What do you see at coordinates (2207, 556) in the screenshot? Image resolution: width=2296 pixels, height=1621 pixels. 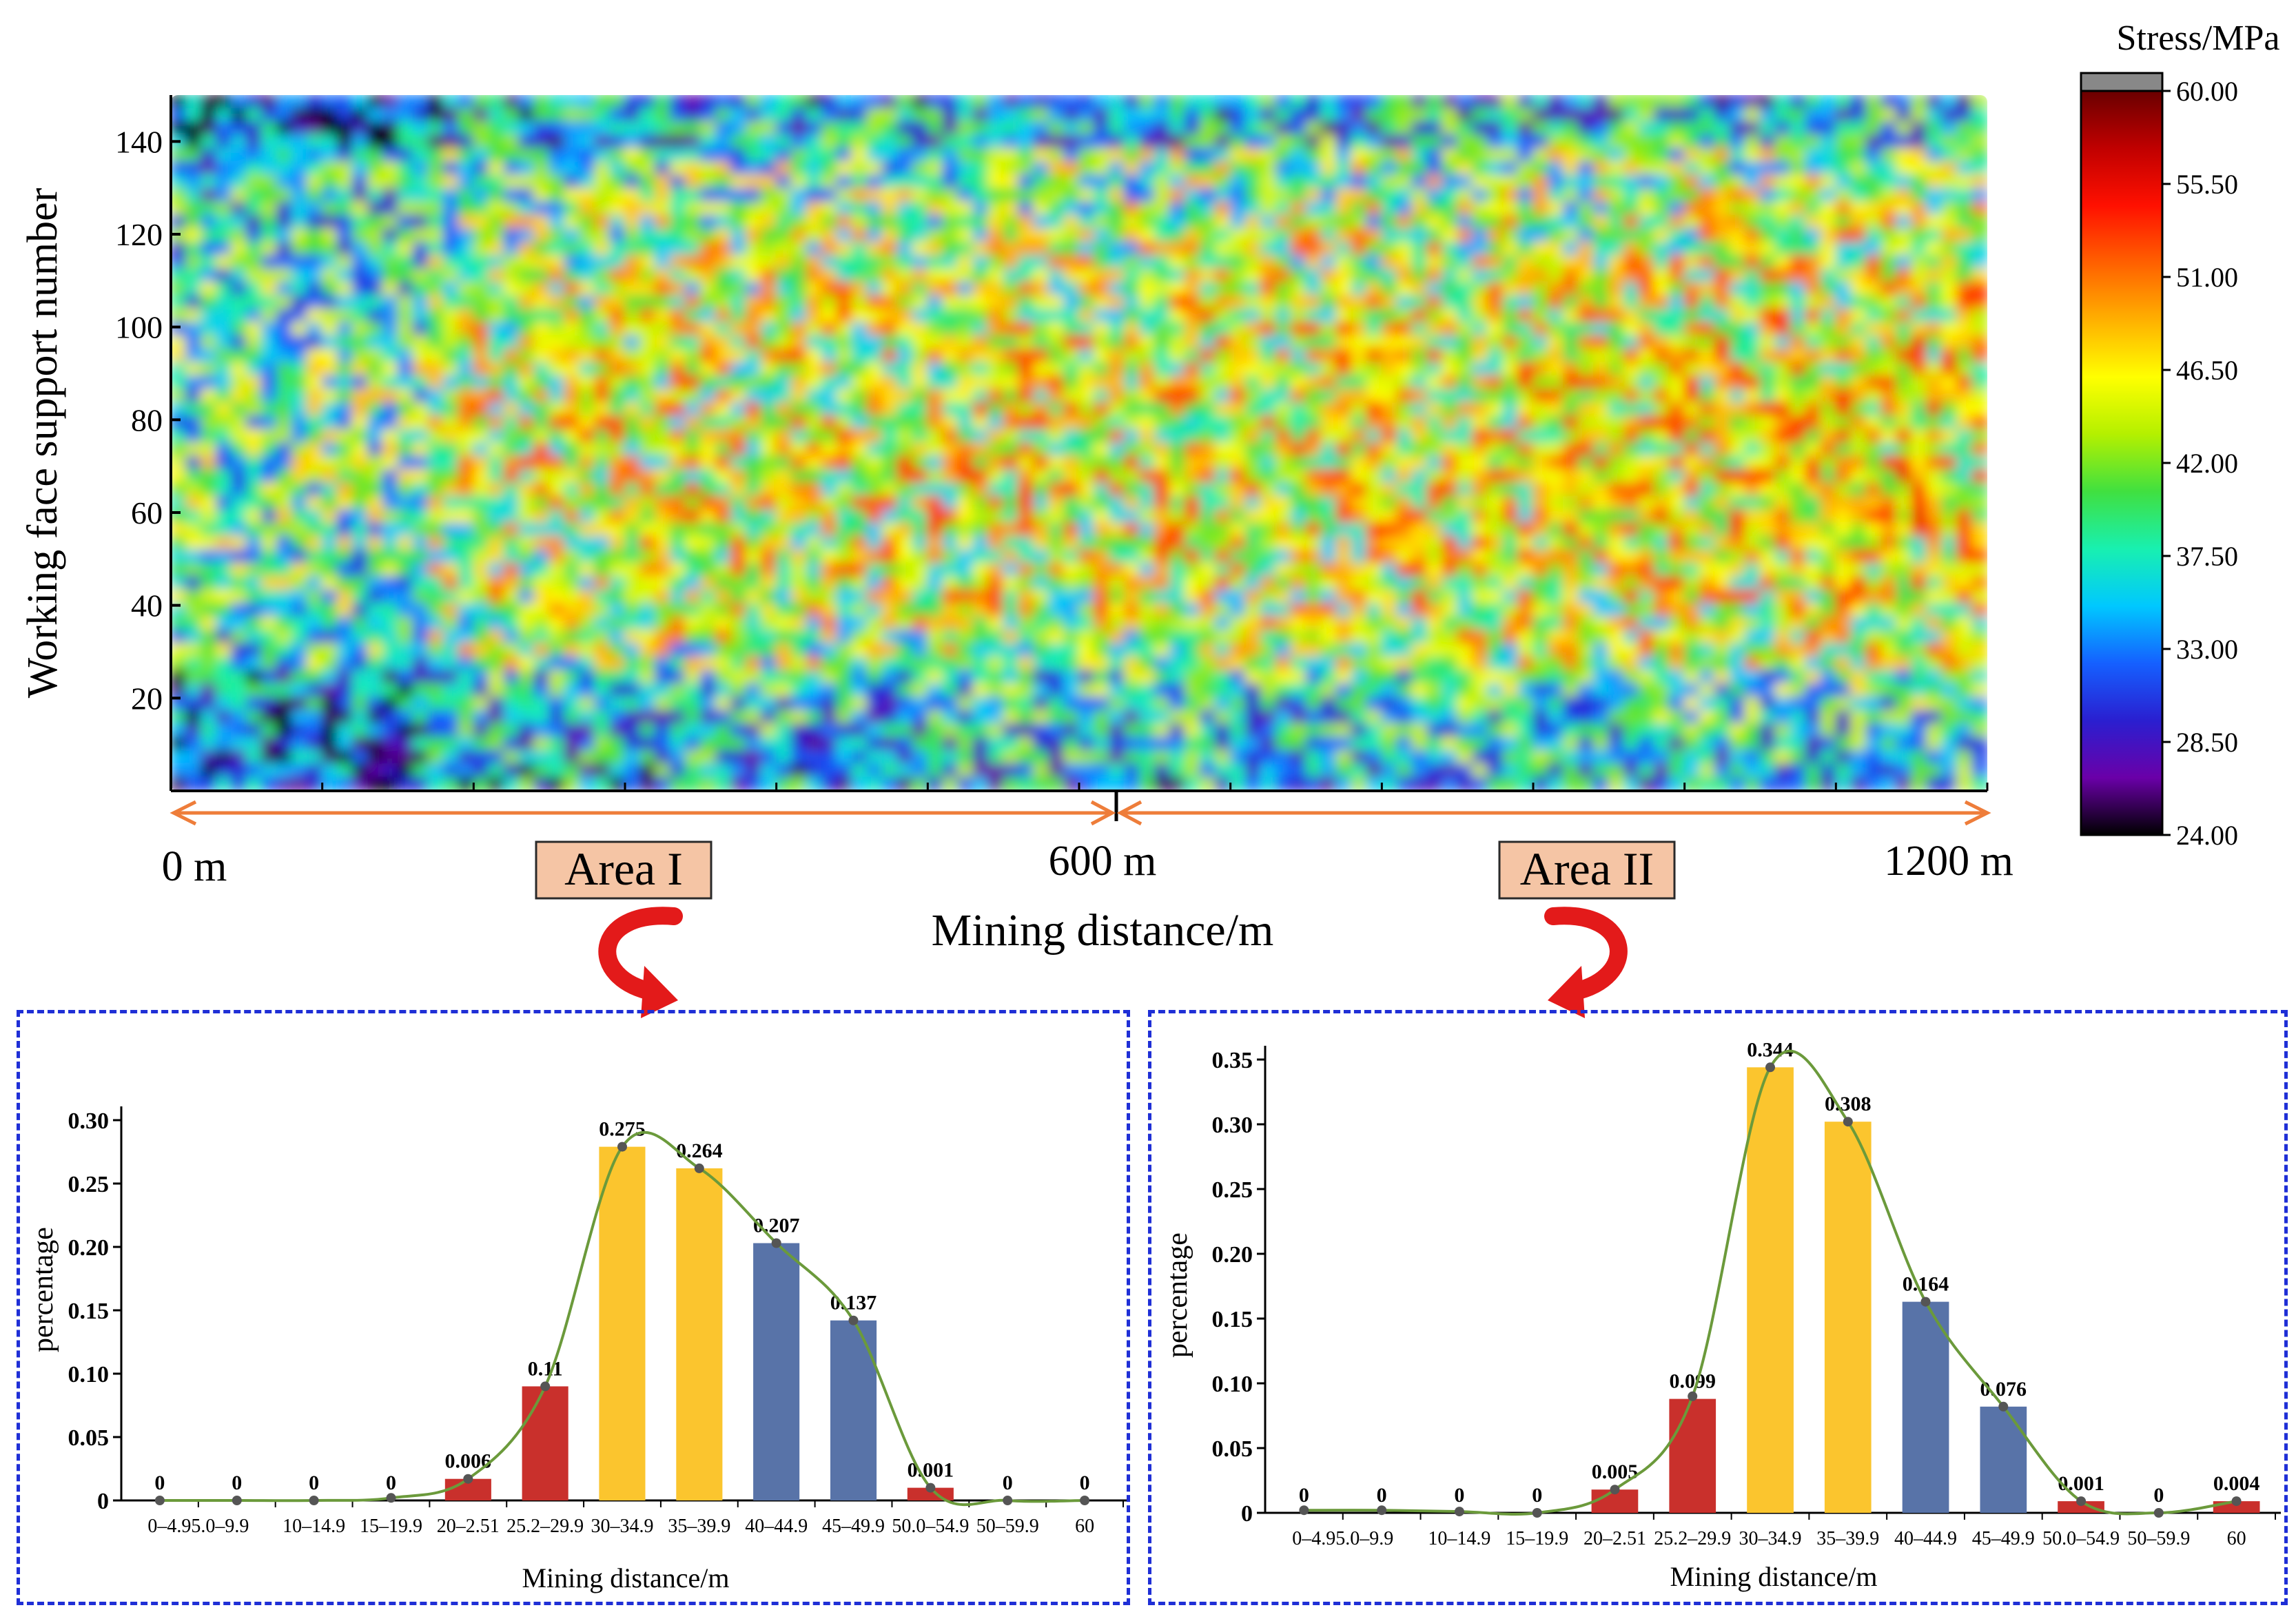 I see `colorbar-tick-label: 37.50` at bounding box center [2207, 556].